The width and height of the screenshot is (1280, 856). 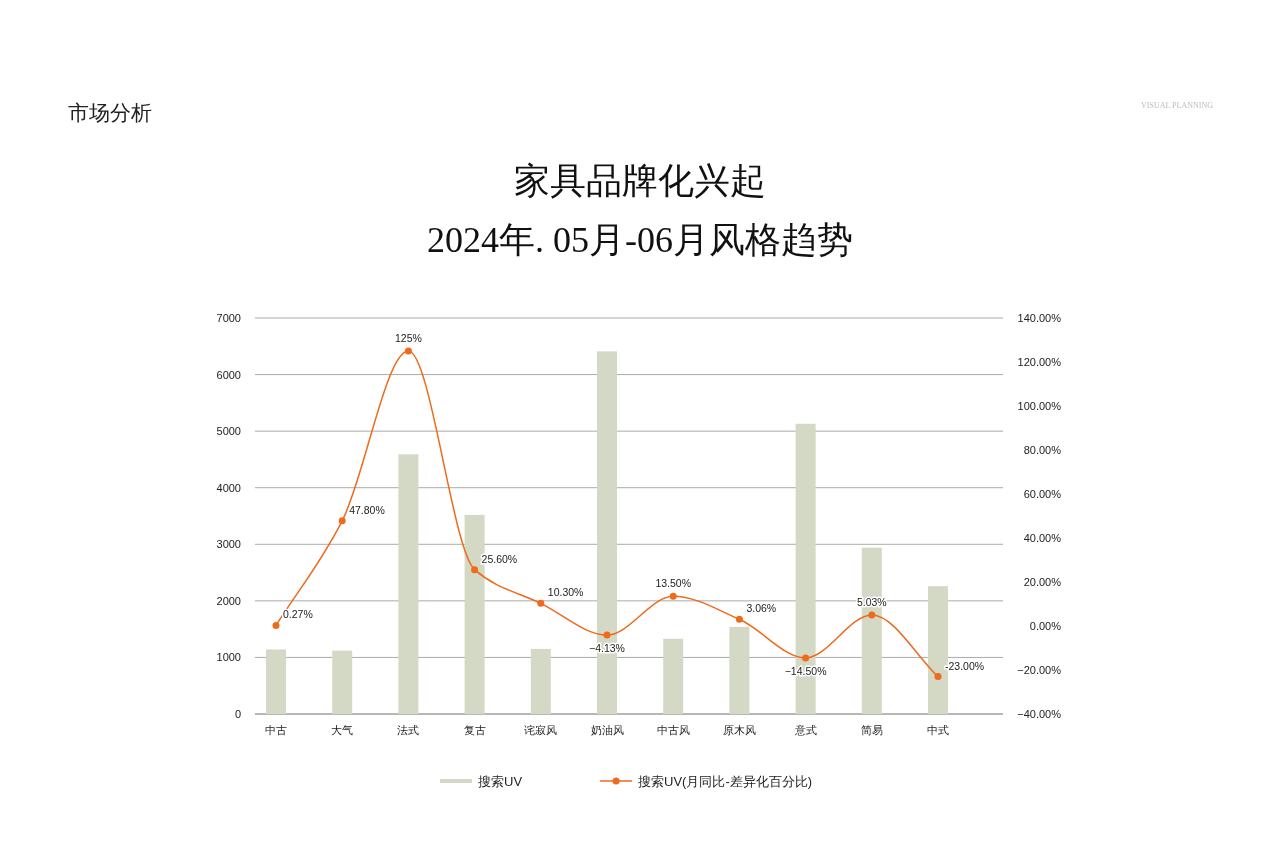 I want to click on data-label: 0.27%, so click(x=298, y=614).